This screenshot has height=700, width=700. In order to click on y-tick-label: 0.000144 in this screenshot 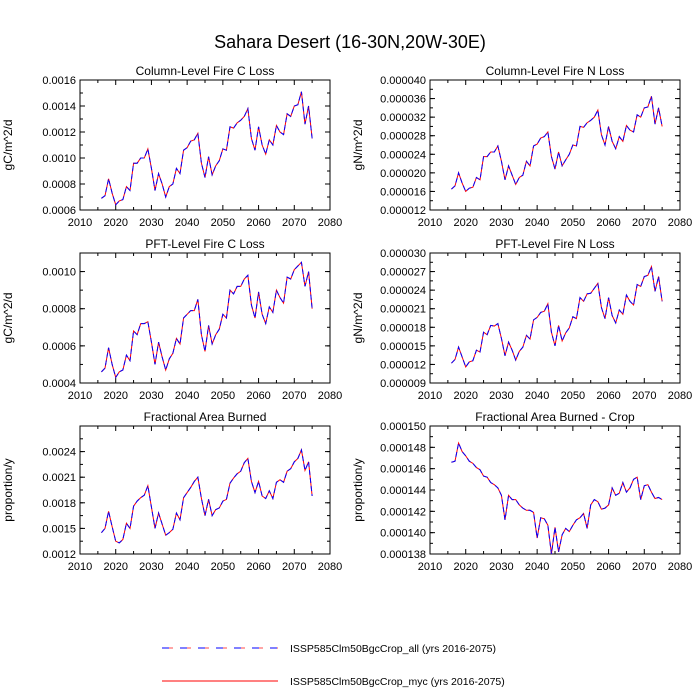, I will do `click(403, 491)`.